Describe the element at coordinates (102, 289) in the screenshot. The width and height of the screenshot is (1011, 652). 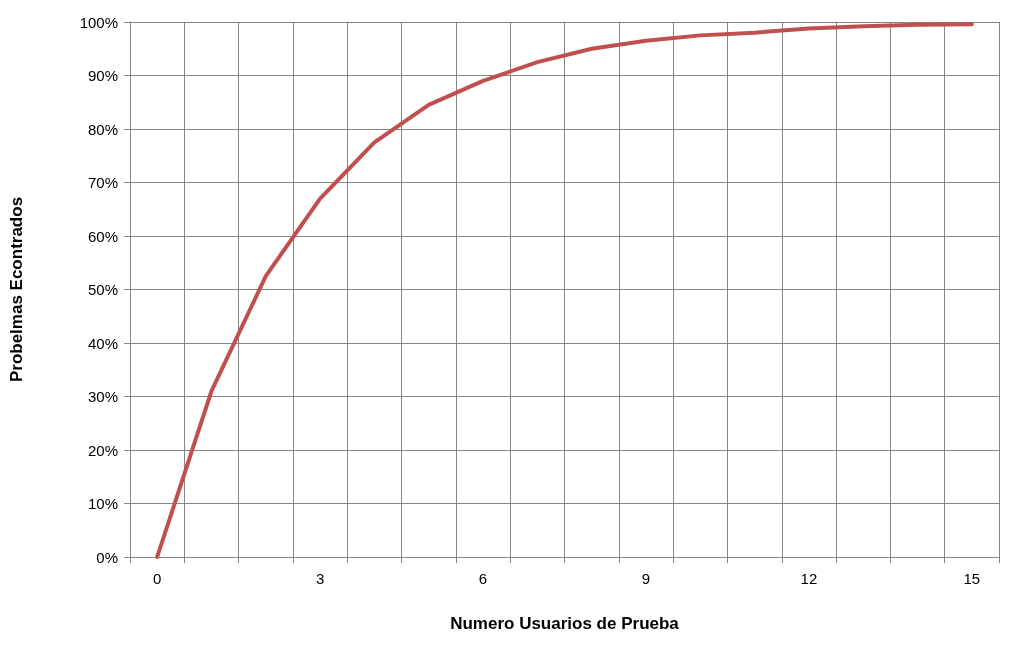
I see `y-tick-label: 50%` at that location.